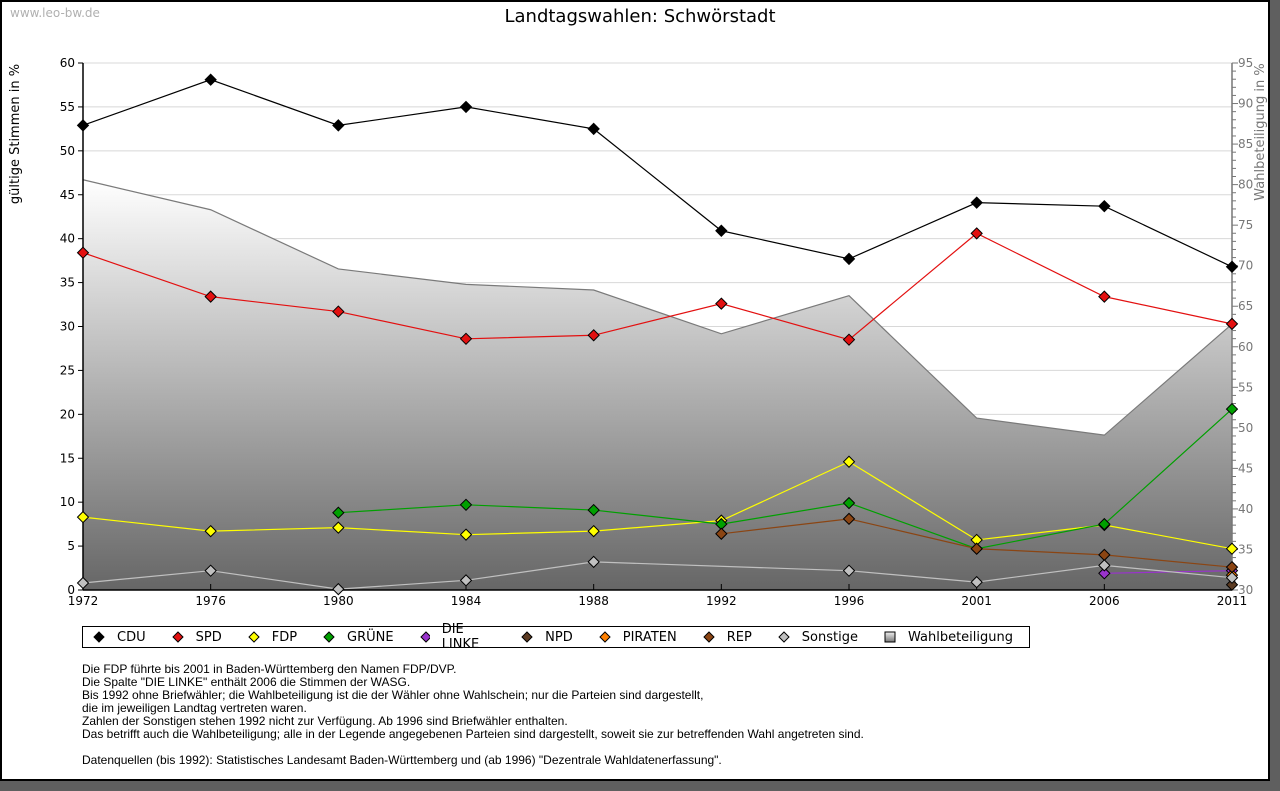  I want to click on y-tick-label: 60, so click(67, 63).